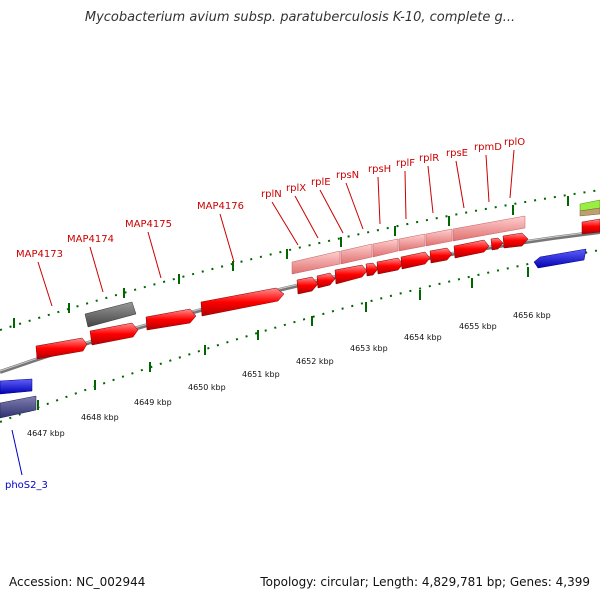 This screenshot has height=600, width=600. I want to click on gene-arrow-map4173, so click(61, 348).